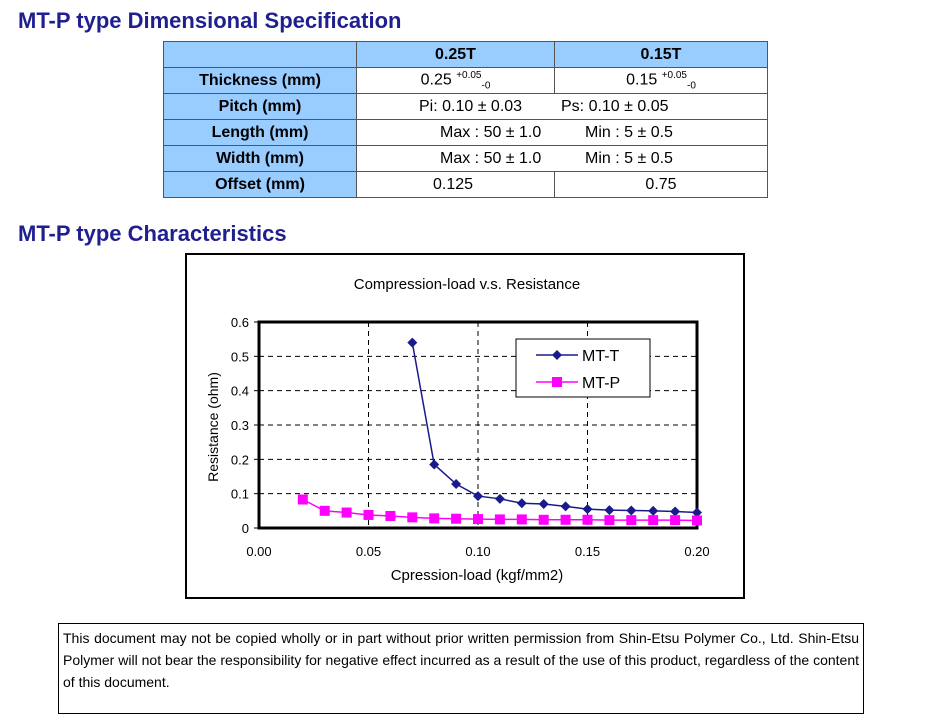 This screenshot has width=951, height=726. I want to click on y-tick-label: 0.4, so click(240, 391).